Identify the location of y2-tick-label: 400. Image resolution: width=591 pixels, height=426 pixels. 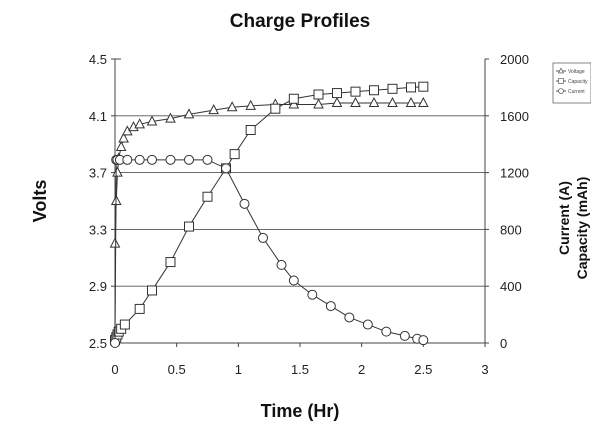
(511, 286).